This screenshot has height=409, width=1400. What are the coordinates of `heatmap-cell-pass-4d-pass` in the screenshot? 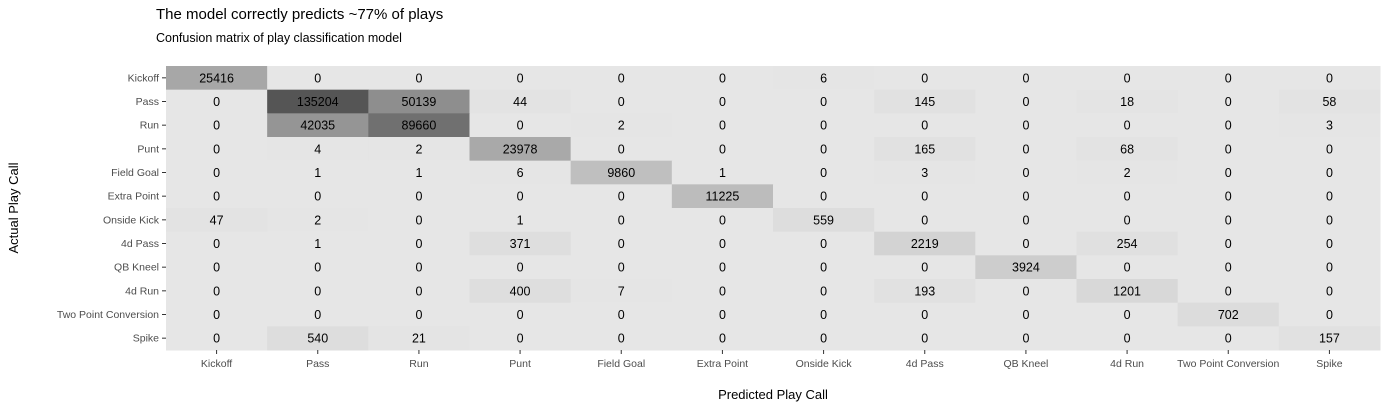 It's located at (925, 101).